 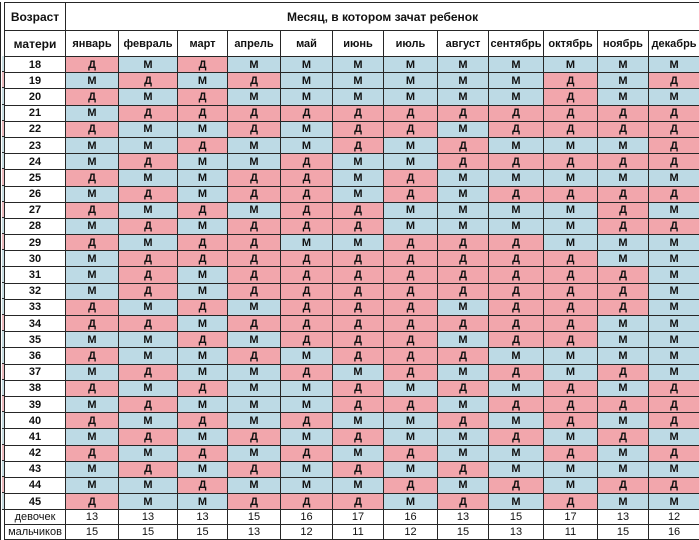 I want to click on age-cell: 38, so click(x=35, y=388).